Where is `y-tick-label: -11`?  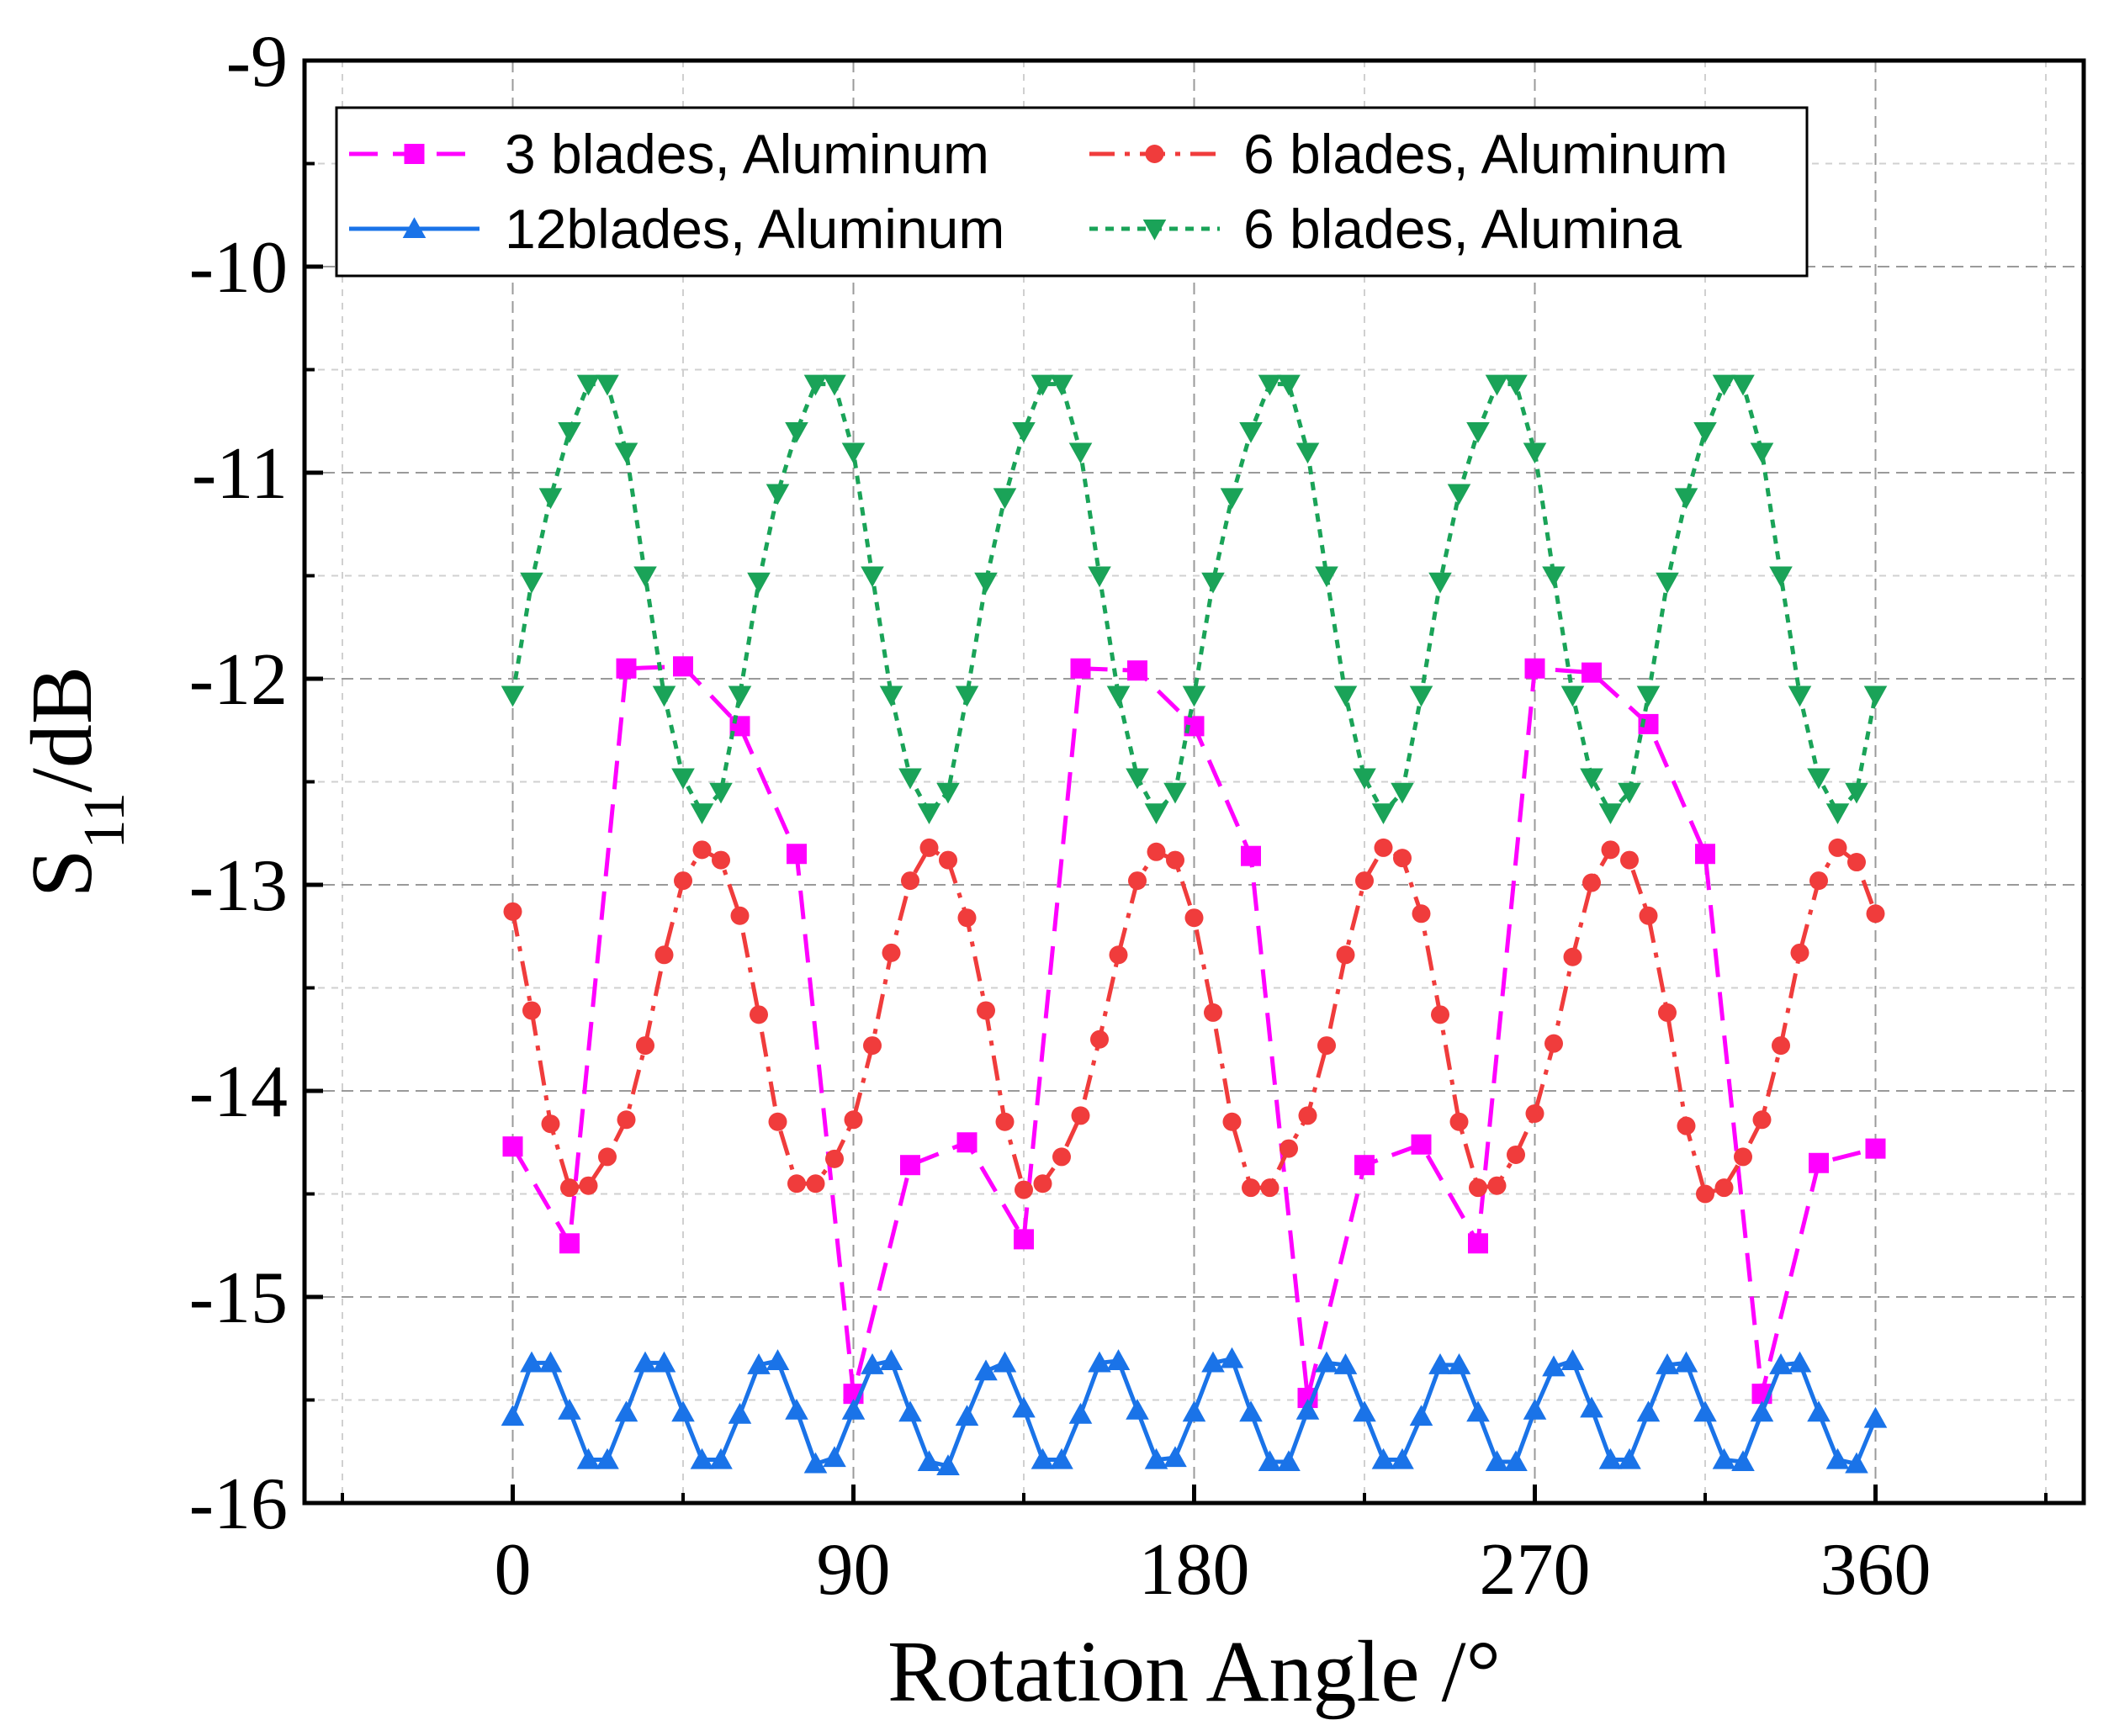 y-tick-label: -11 is located at coordinates (240, 474).